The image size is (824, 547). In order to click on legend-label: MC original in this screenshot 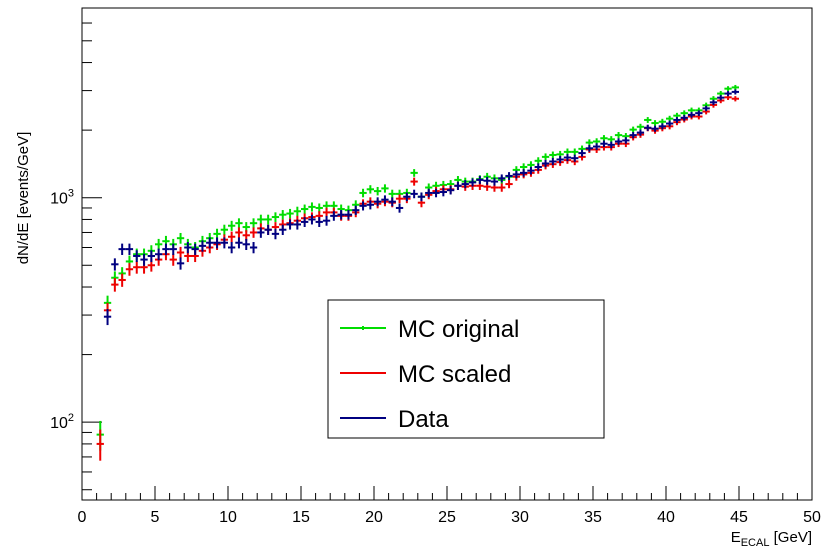, I will do `click(458, 329)`.